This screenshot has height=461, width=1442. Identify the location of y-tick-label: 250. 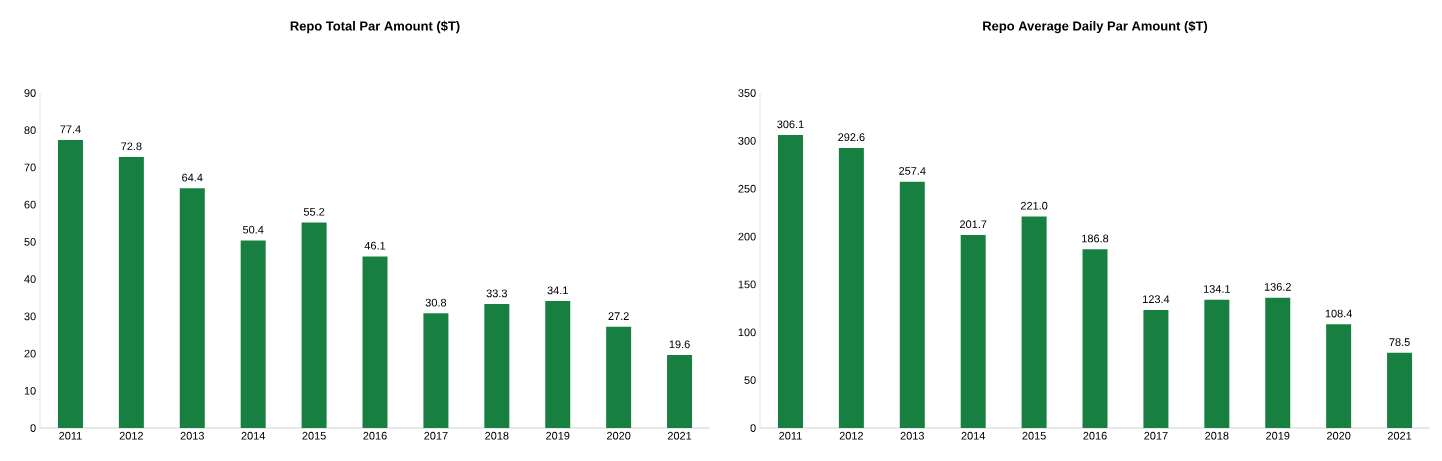
(747, 188).